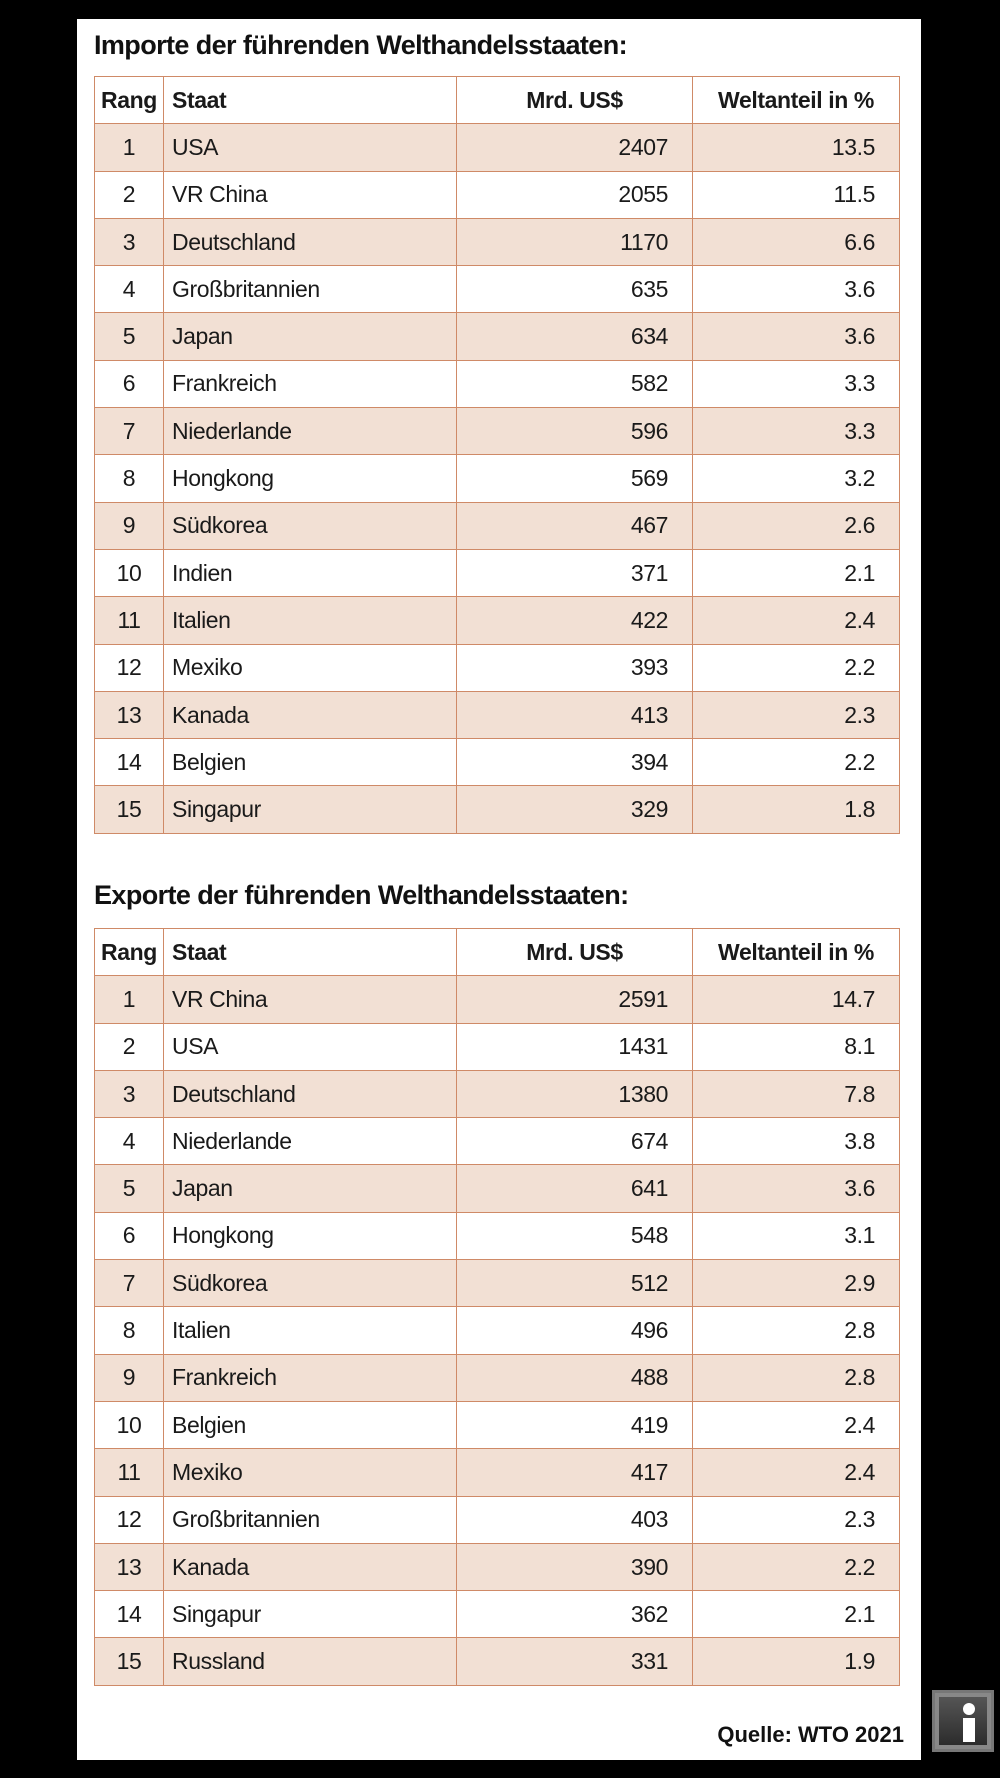 This screenshot has width=1000, height=1778. I want to click on cell-mrd: 390, so click(574, 1567).